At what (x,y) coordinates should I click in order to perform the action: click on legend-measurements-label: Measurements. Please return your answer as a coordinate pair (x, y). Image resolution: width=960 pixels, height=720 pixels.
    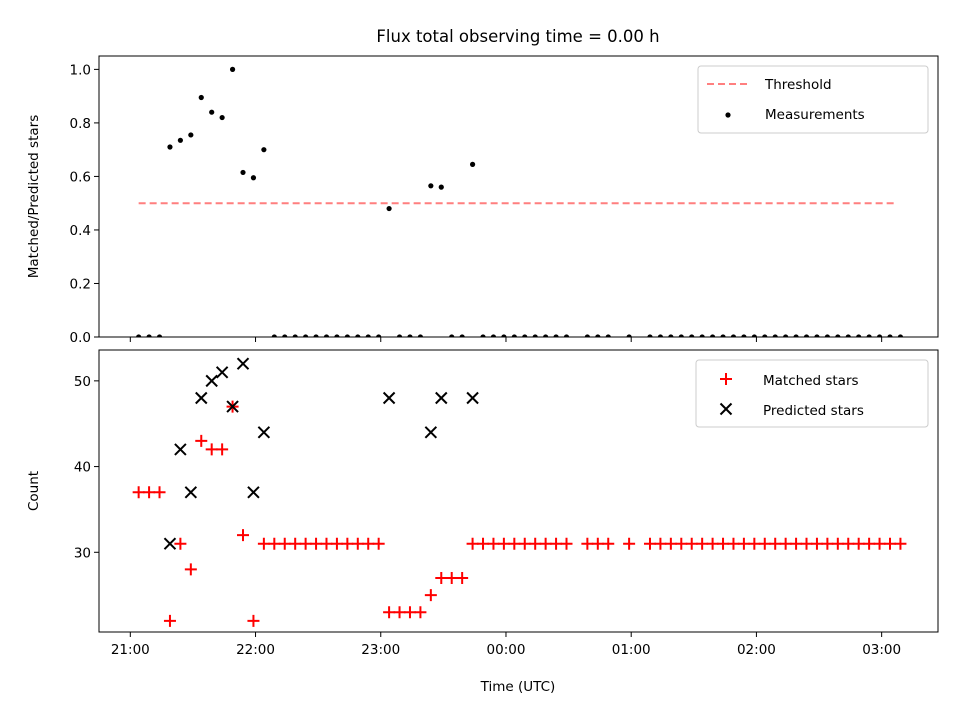
    Looking at the image, I should click on (815, 115).